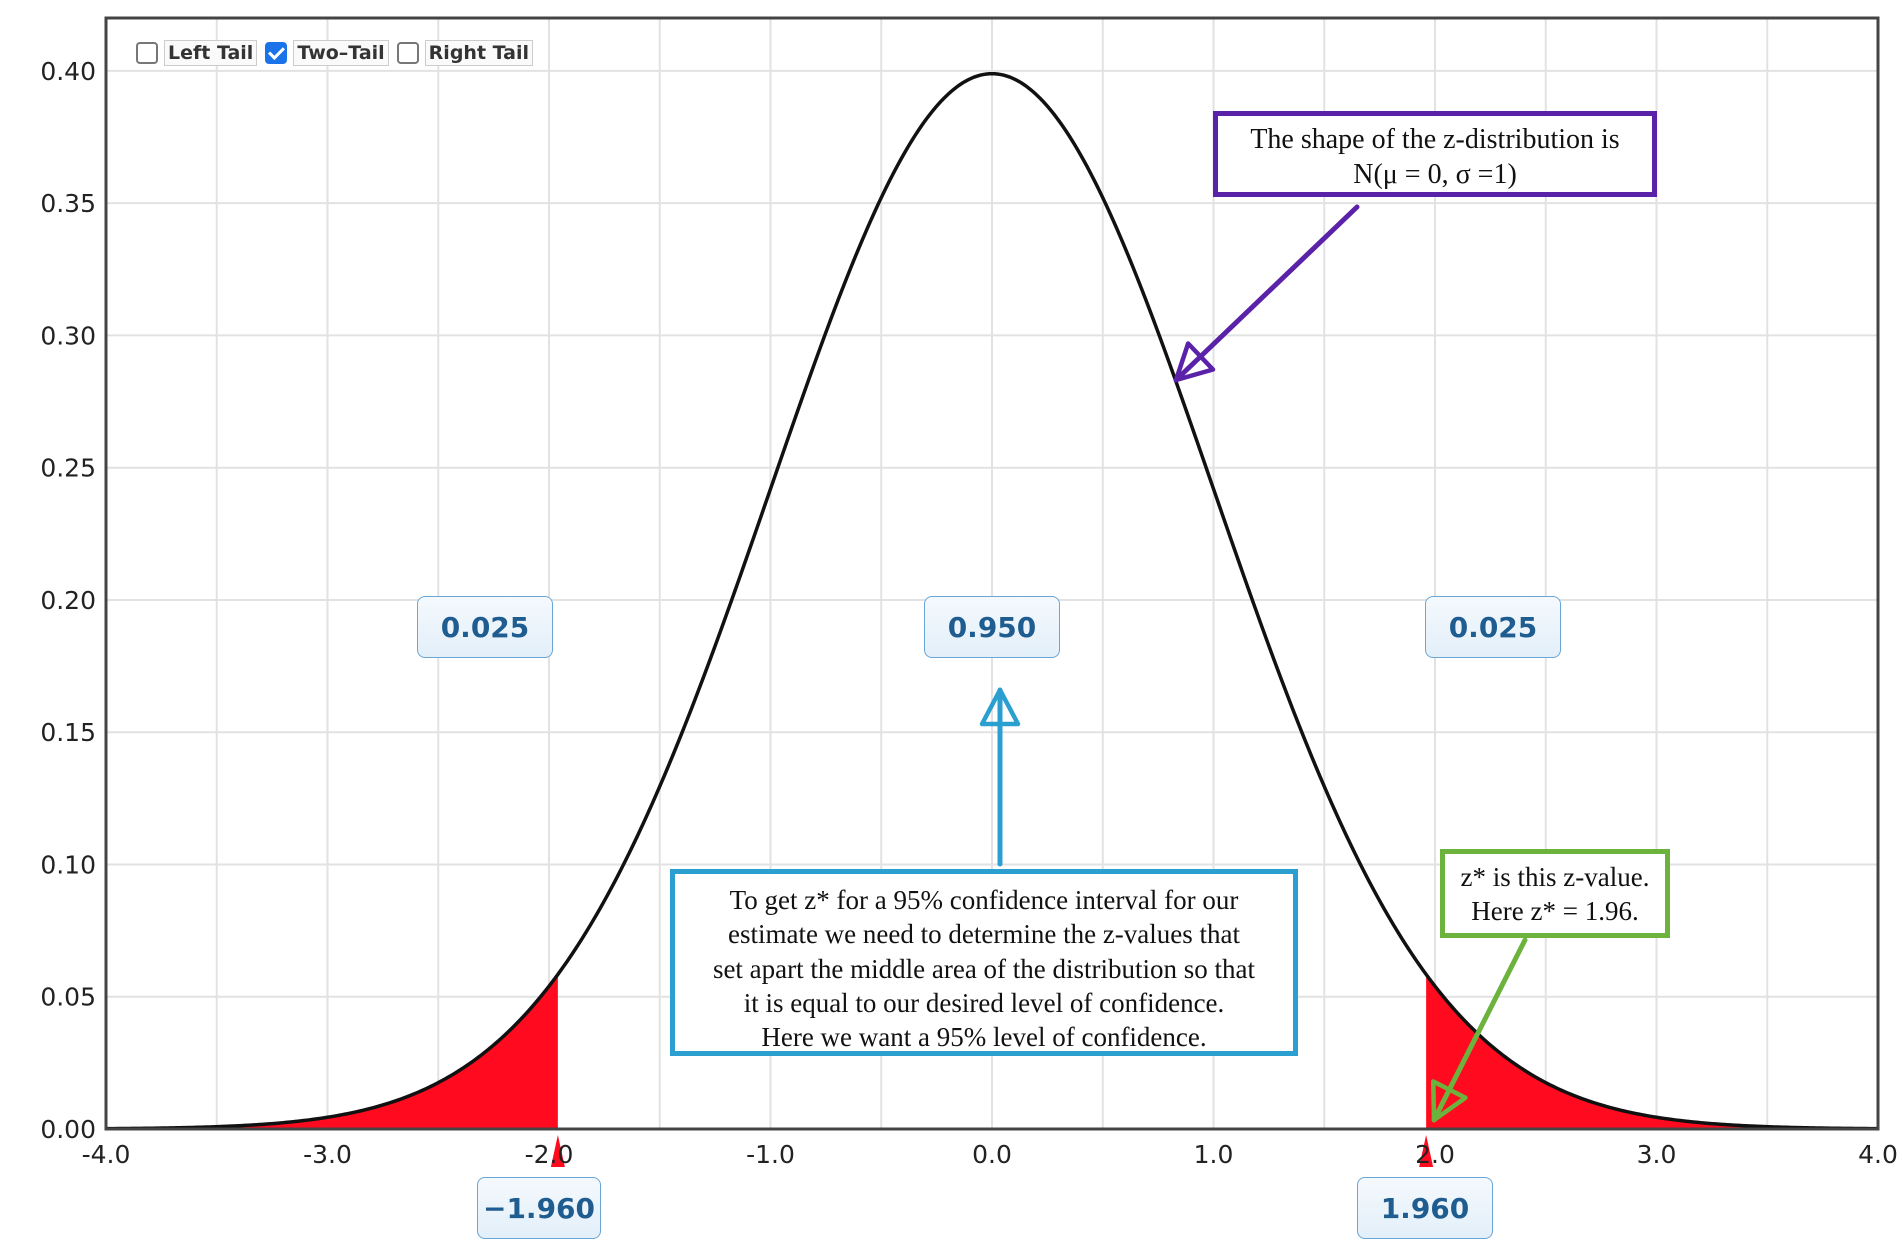  I want to click on zstar-note-line-1: z* is this z-value., so click(1555, 877).